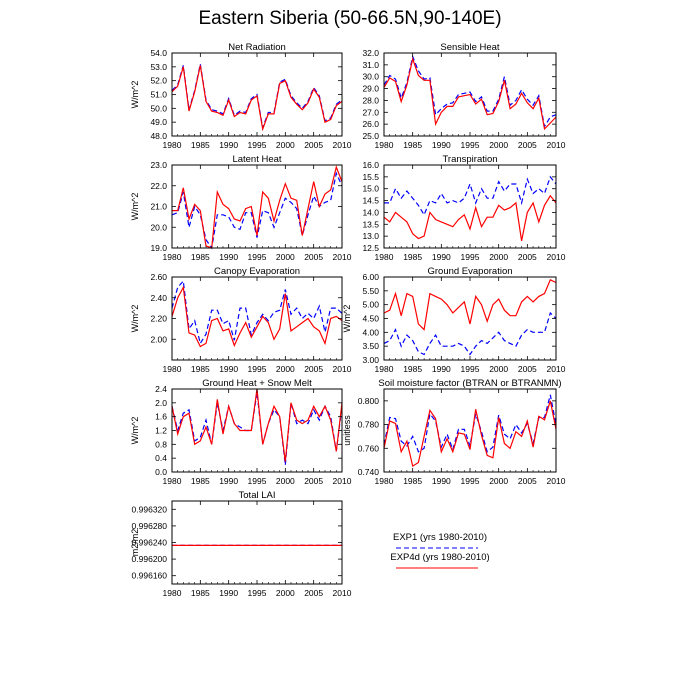  I want to click on y-tick-label: 0.996280, so click(150, 526).